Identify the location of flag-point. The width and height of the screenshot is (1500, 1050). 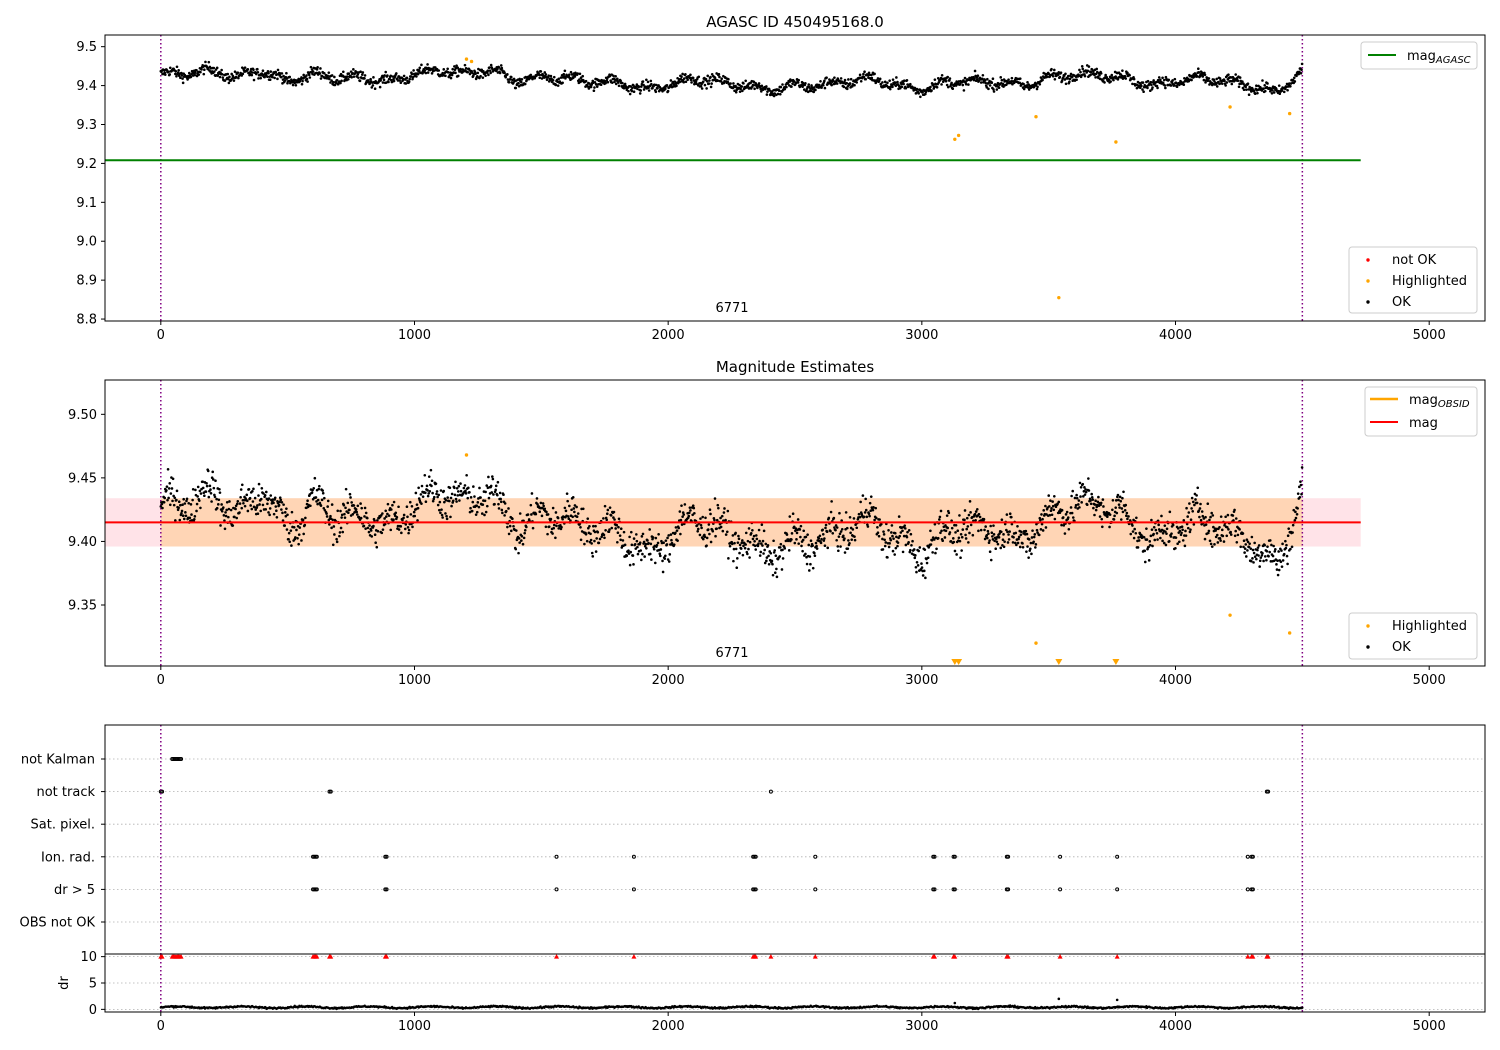
(755, 856).